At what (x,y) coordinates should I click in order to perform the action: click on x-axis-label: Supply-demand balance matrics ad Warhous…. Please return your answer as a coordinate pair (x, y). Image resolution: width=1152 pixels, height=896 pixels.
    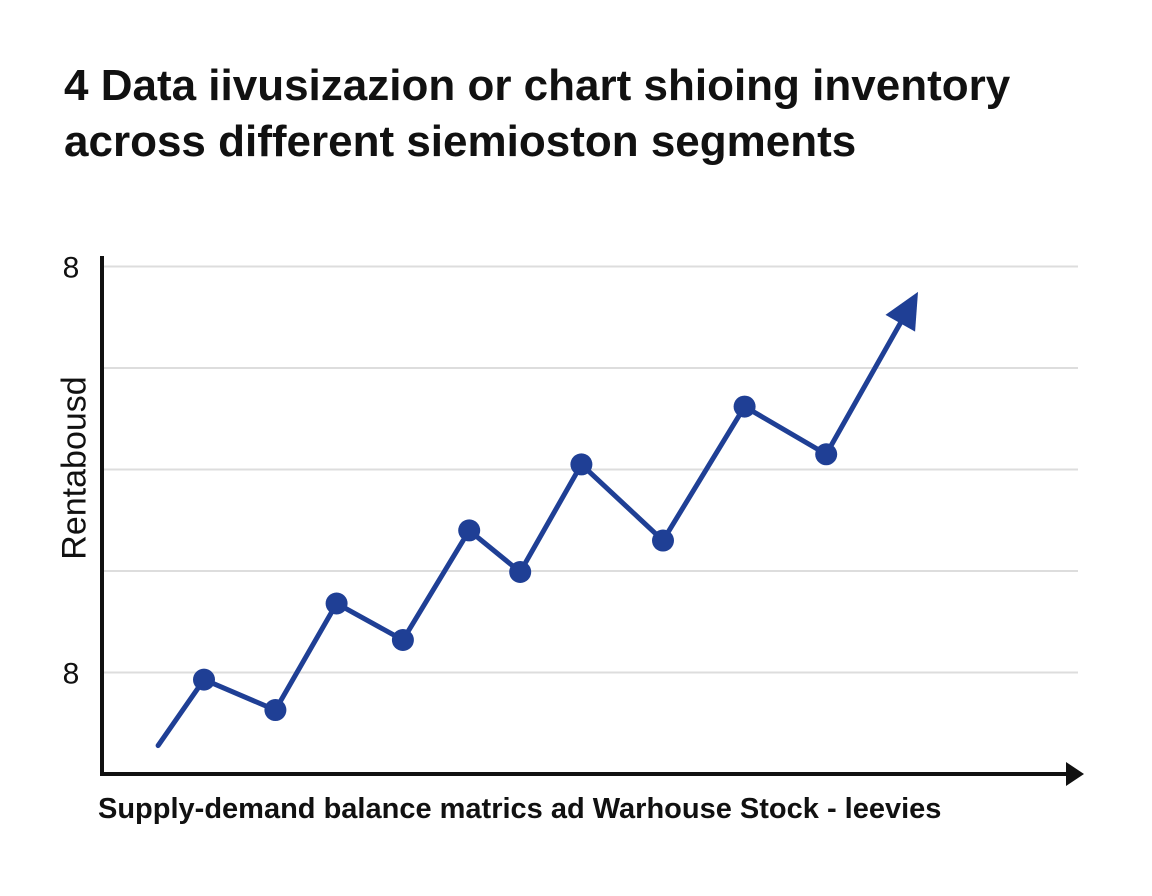
    Looking at the image, I should click on (520, 809).